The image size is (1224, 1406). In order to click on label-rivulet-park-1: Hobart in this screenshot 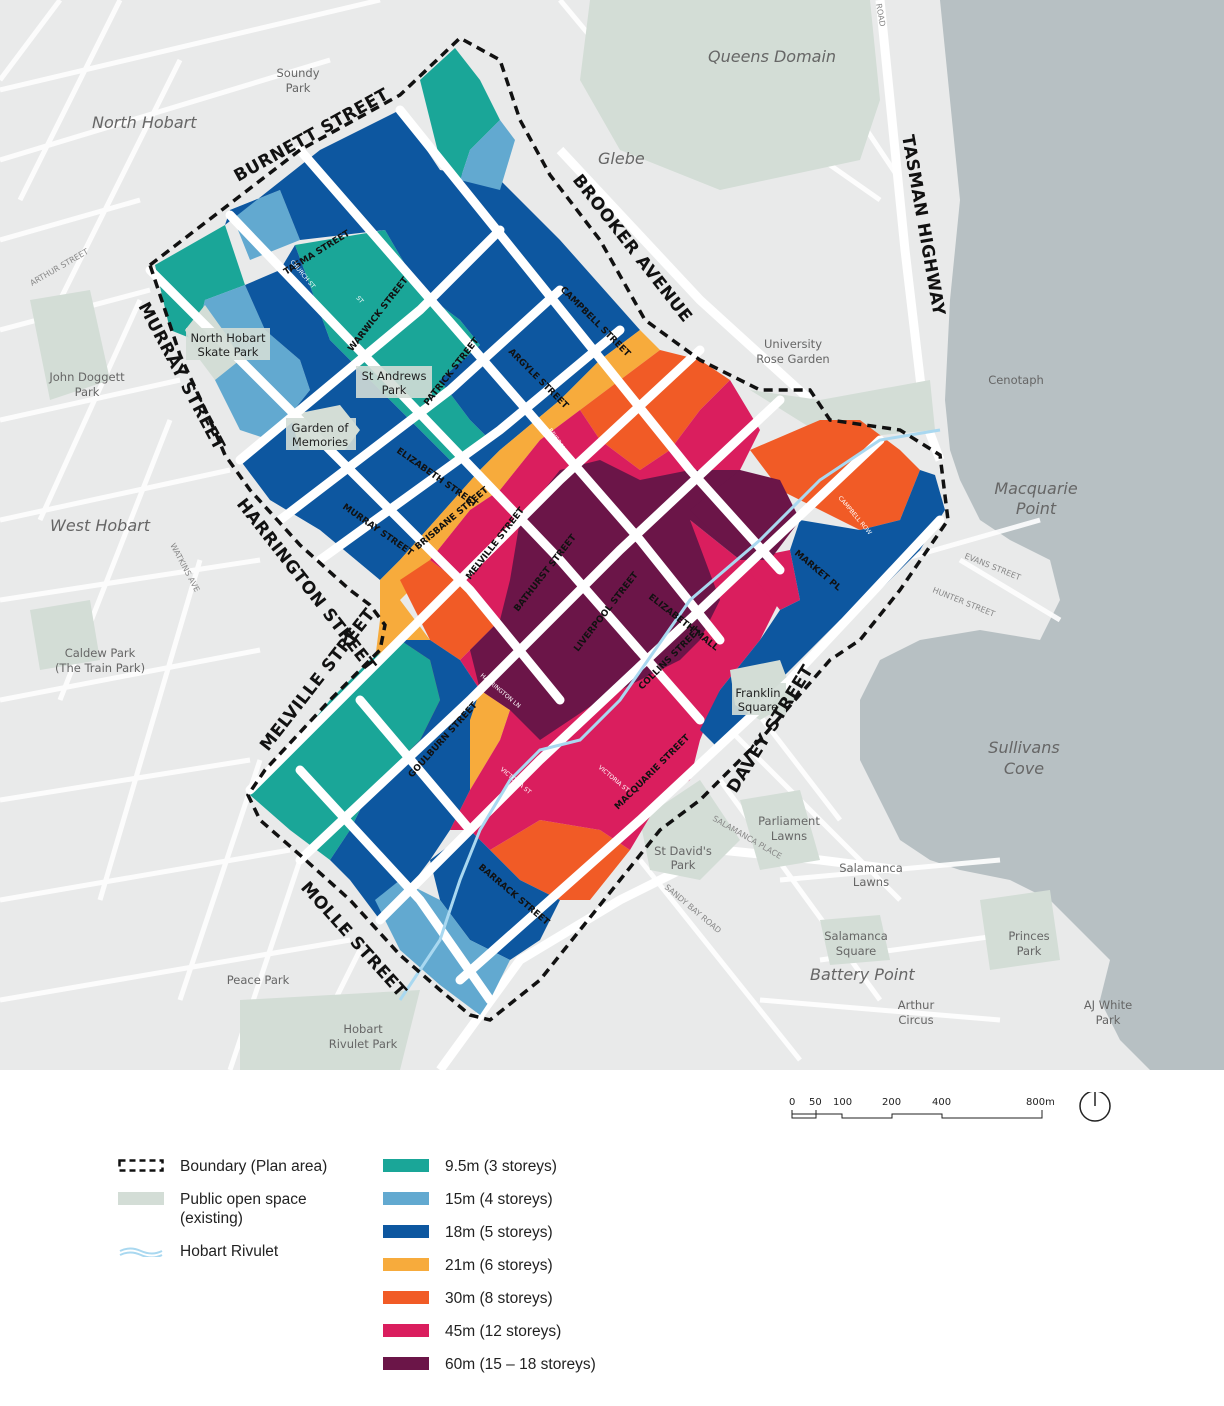, I will do `click(363, 1029)`.